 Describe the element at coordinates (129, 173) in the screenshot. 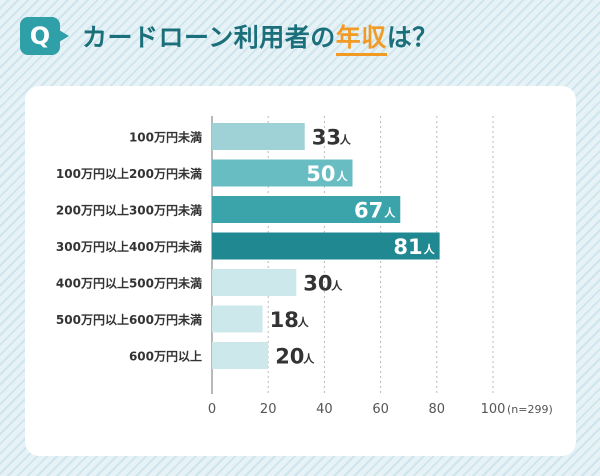

I see `category-label: 100万円以上200万円未満` at that location.